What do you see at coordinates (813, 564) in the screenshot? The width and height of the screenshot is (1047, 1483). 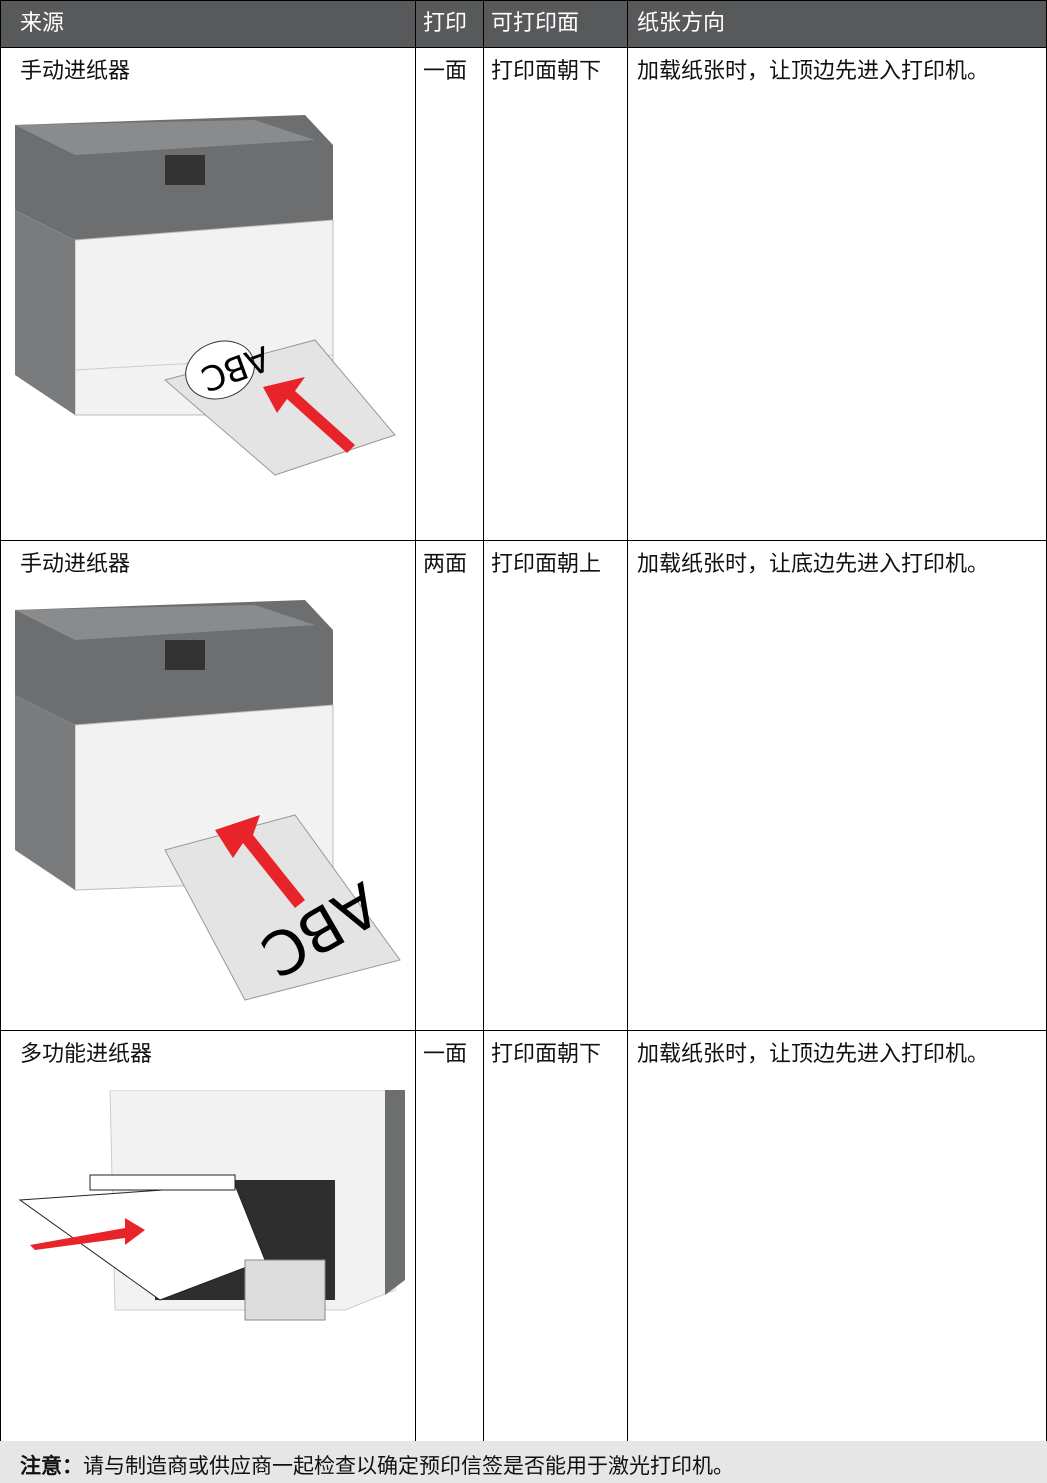 I see `table-cell: 加载纸张时，让底边先进入打印机。` at bounding box center [813, 564].